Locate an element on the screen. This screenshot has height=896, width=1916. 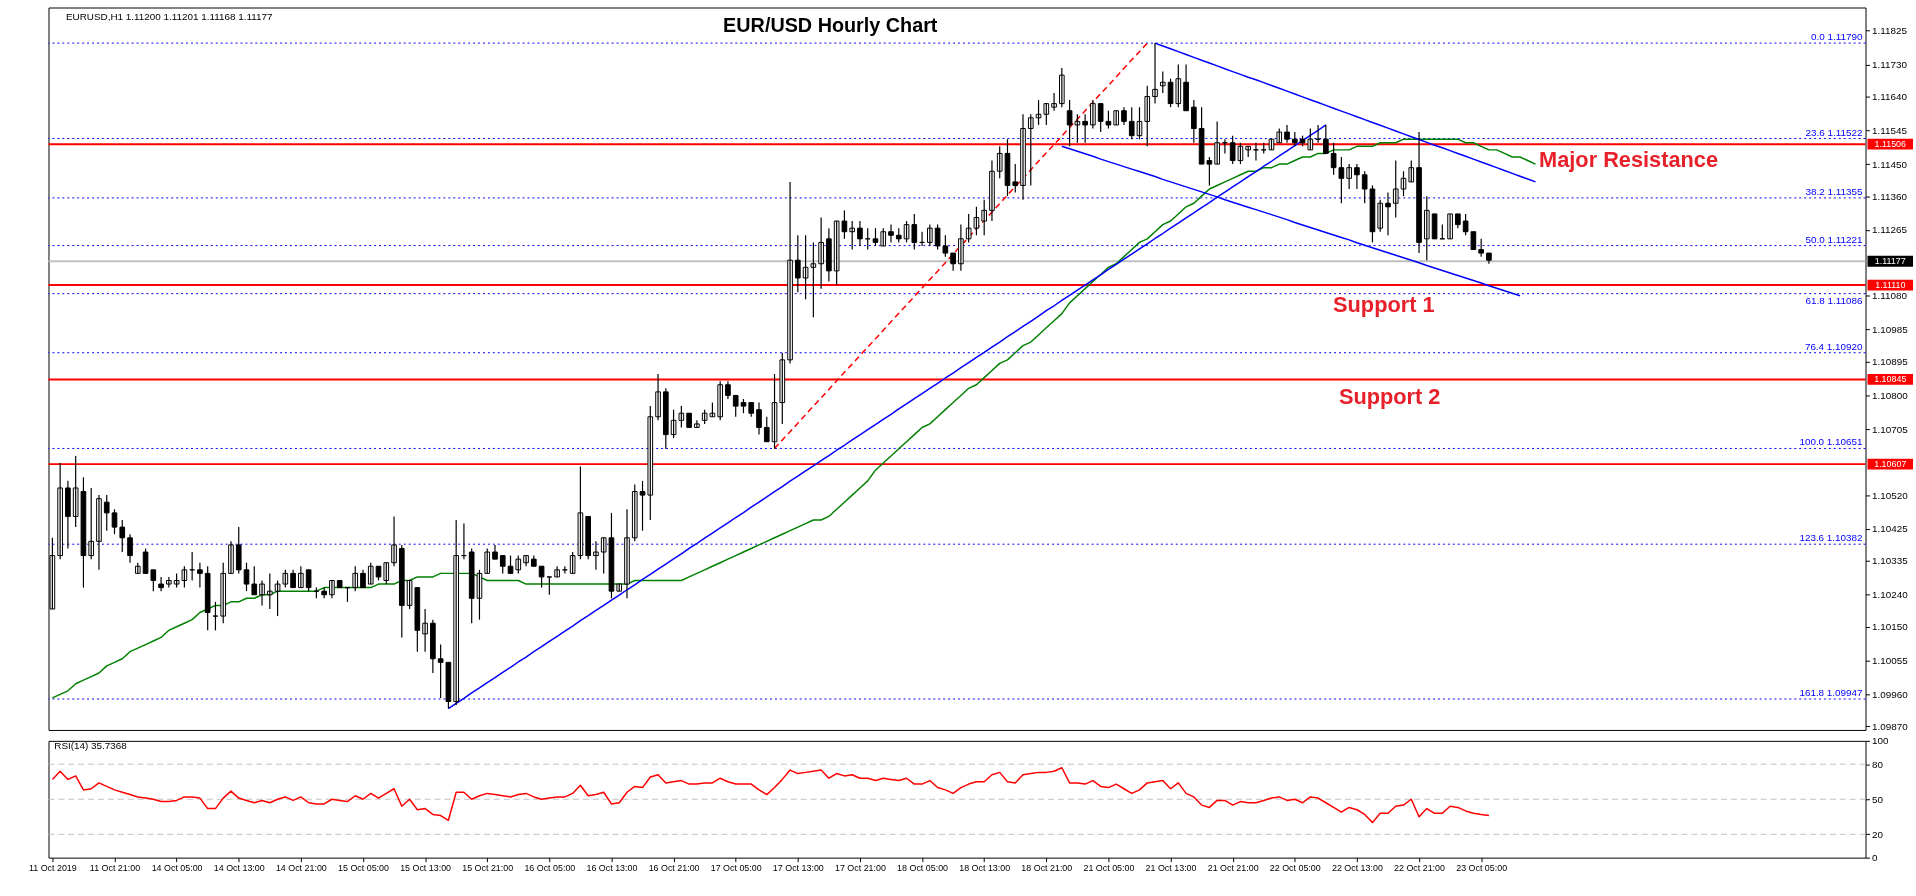
x-tick-label: 16 Oct 05:00 is located at coordinates (550, 868).